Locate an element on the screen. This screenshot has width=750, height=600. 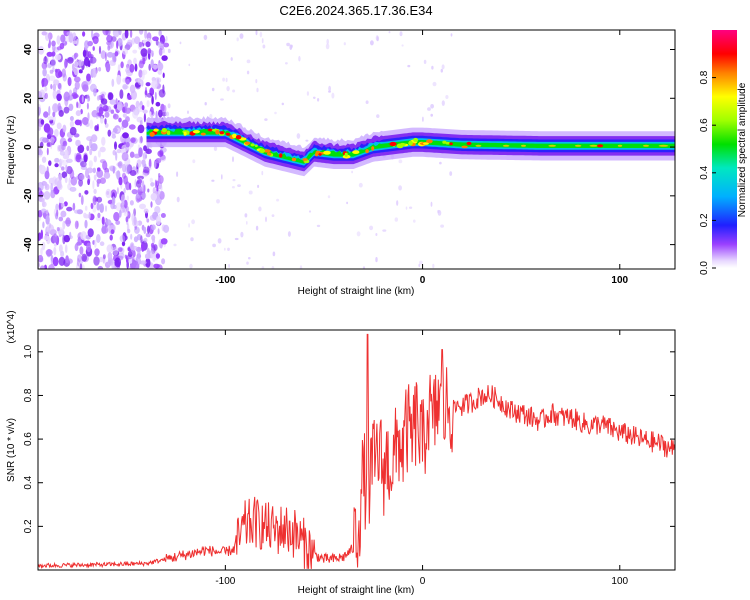
x-tick-label: 100 is located at coordinates (619, 280).